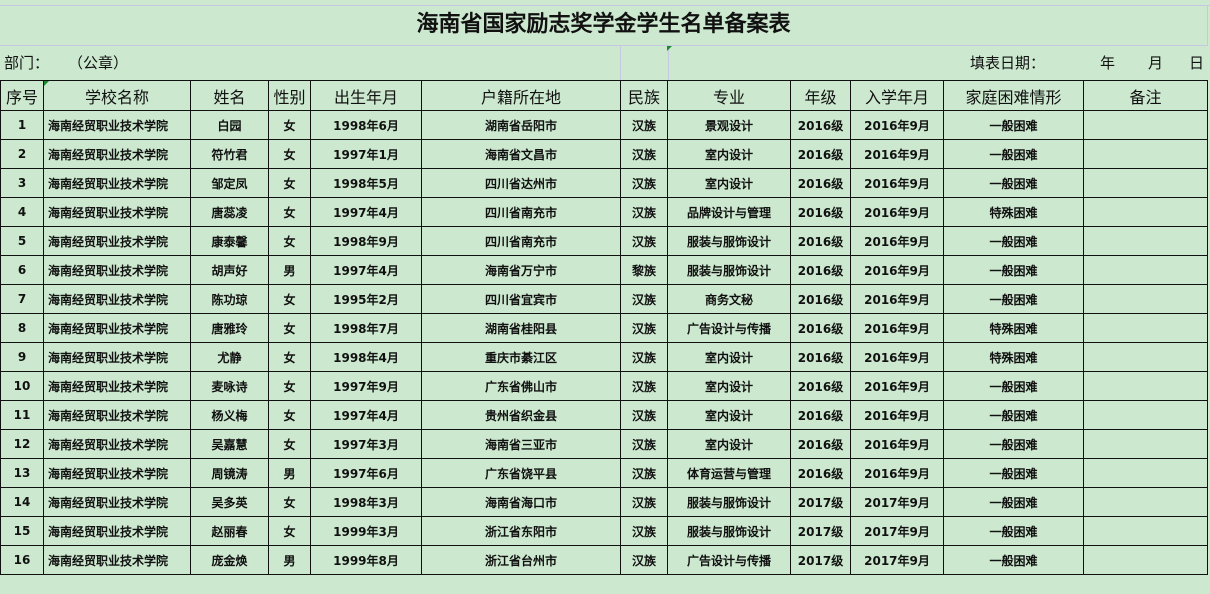 This screenshot has width=1210, height=594. What do you see at coordinates (366, 299) in the screenshot?
I see `cell-birth: 1995年2月` at bounding box center [366, 299].